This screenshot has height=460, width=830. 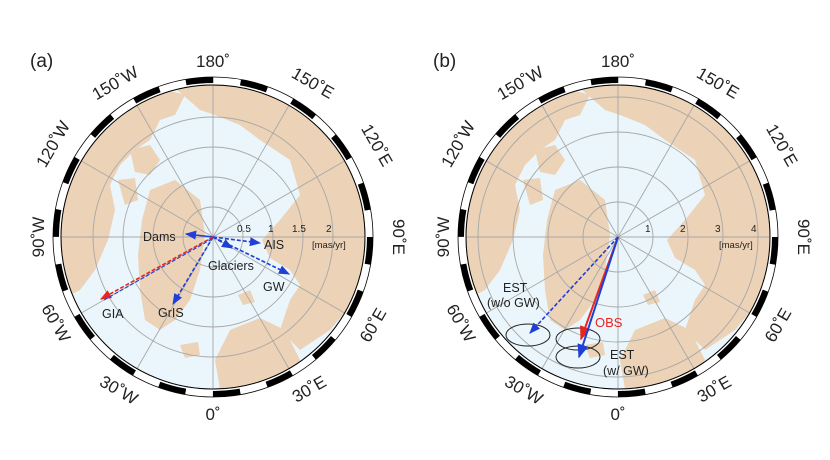 What do you see at coordinates (574, 285) in the screenshot?
I see `vector-est-wo-gw` at bounding box center [574, 285].